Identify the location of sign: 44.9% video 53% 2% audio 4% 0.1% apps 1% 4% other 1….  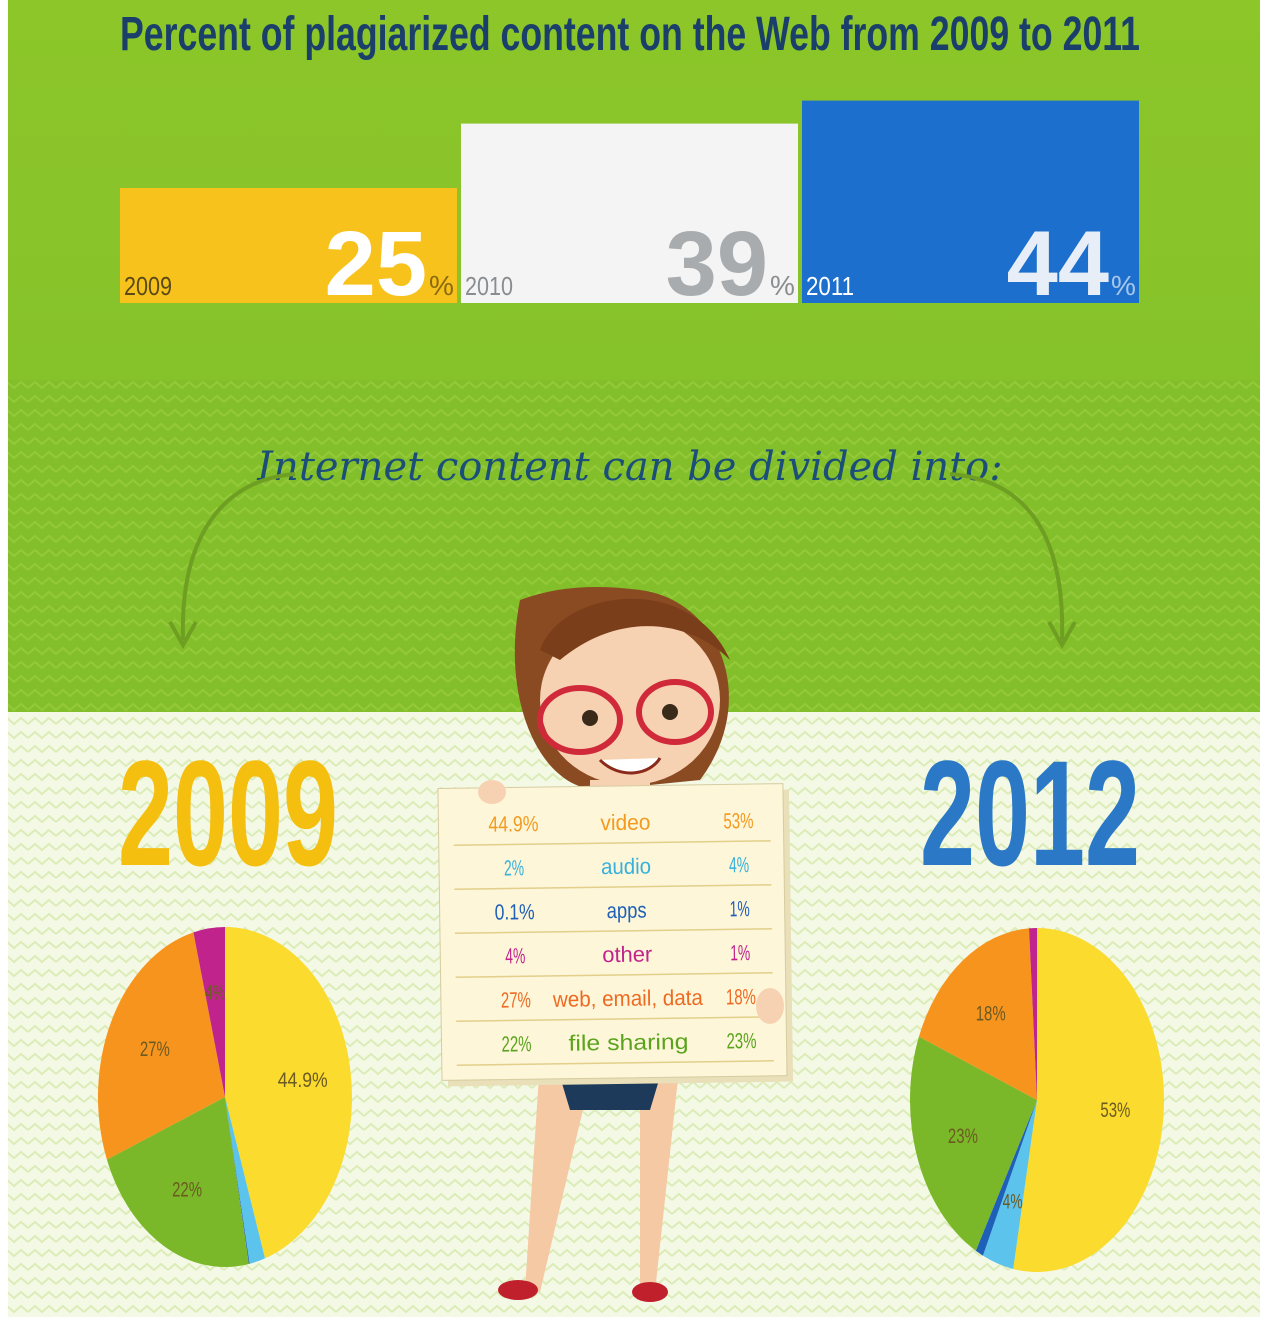
(615, 935).